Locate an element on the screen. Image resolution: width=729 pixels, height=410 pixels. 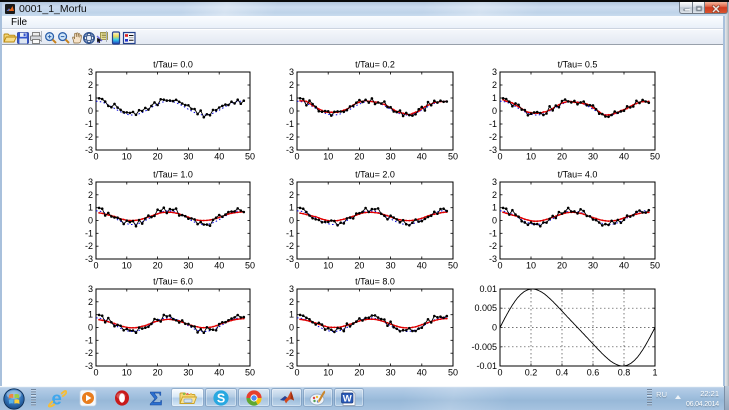
svg-text: S is located at coordinates (221, 399).